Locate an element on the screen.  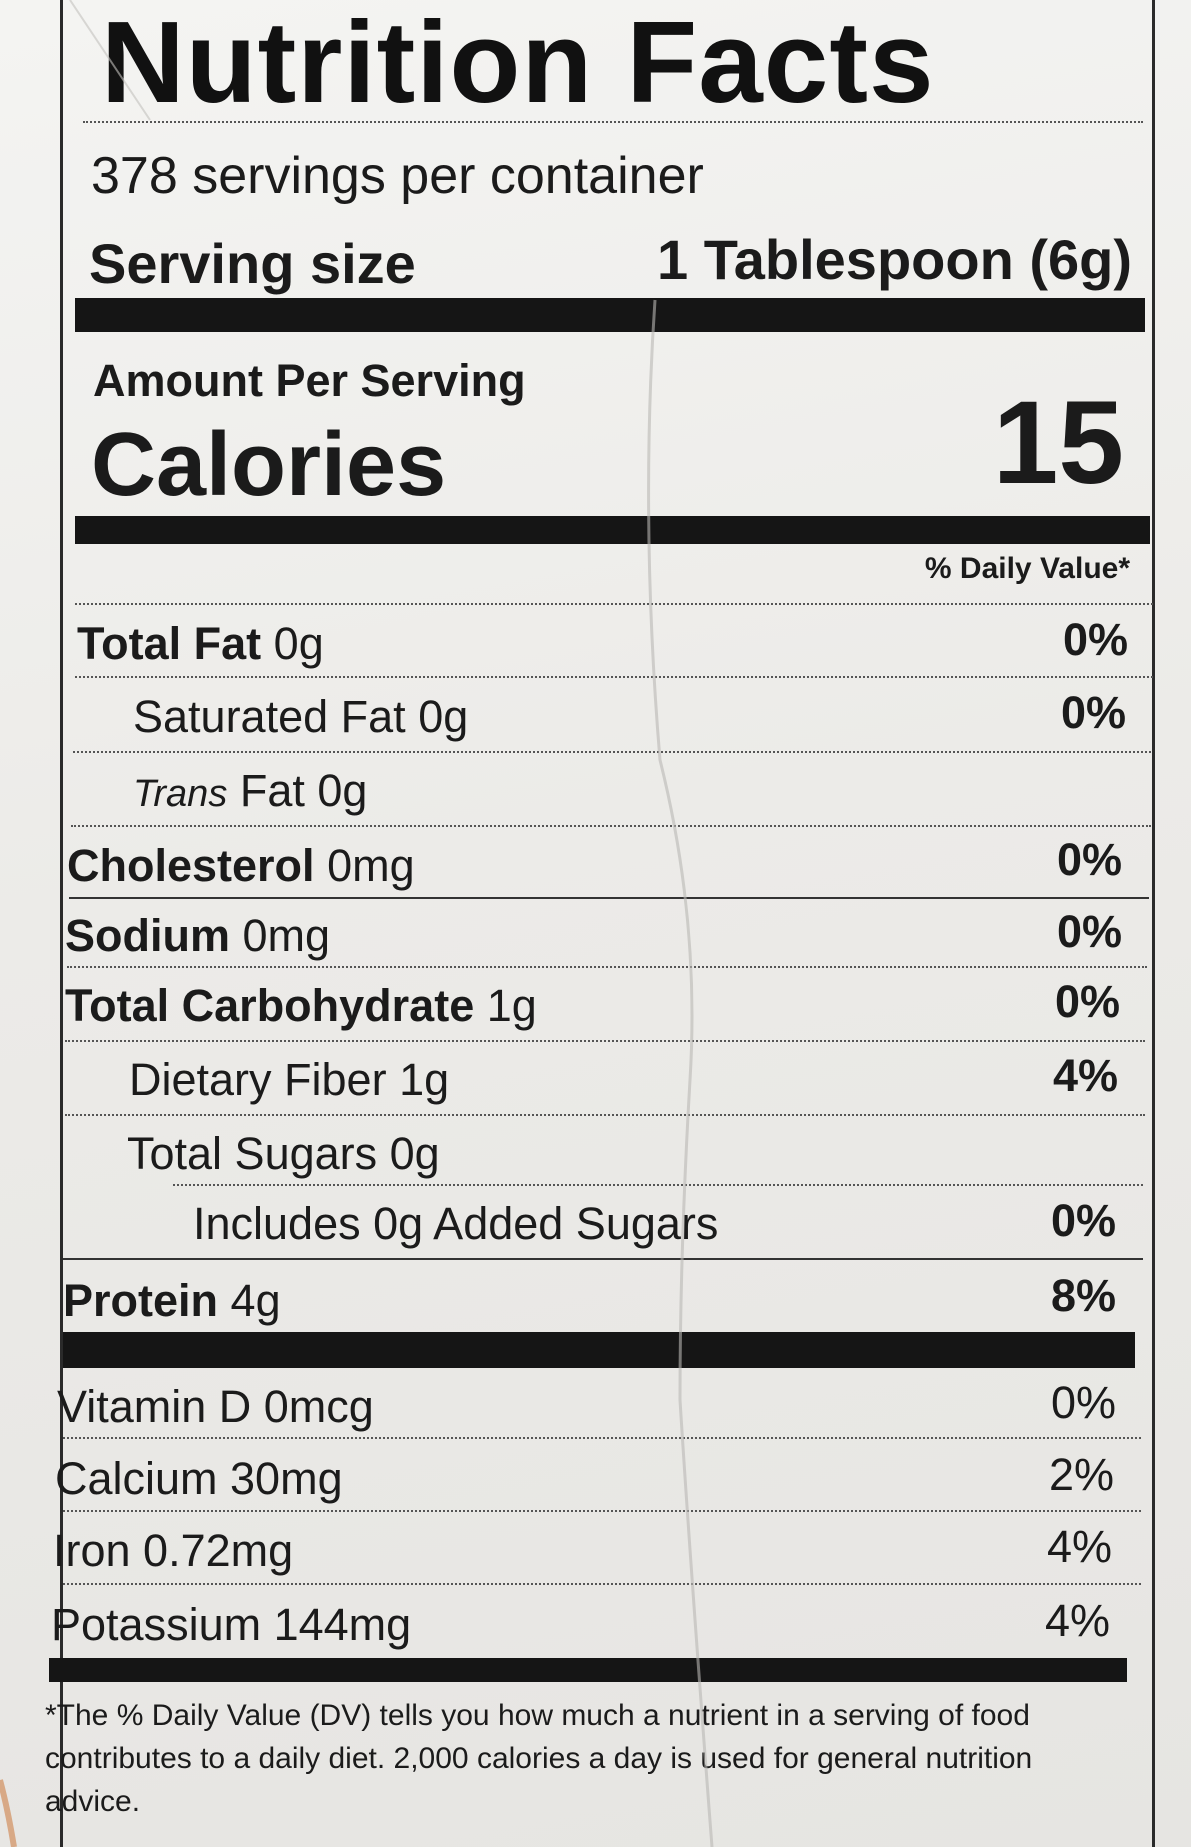
potassium: Potassium 144mg is located at coordinates (231, 1624).